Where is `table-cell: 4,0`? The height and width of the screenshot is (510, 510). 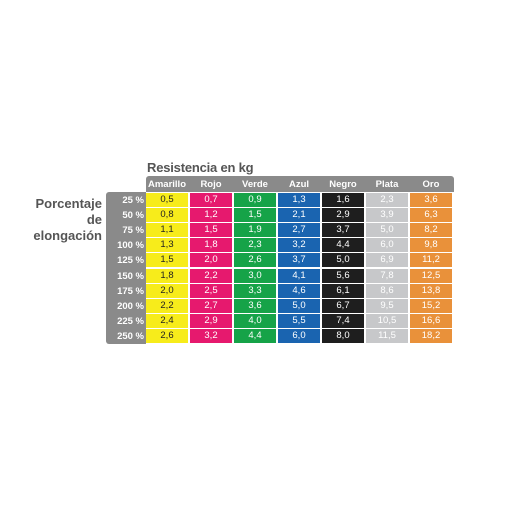
table-cell: 4,0 is located at coordinates (255, 320).